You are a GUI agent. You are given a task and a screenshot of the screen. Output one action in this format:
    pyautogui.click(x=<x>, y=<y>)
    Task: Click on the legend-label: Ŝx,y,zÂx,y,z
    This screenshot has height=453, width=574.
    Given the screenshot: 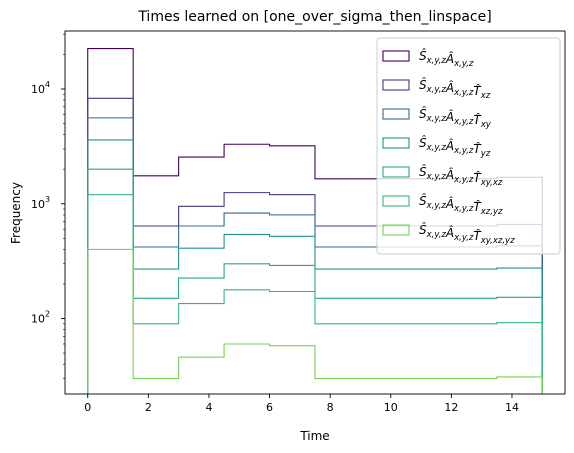 What is the action you would take?
    pyautogui.click(x=446, y=58)
    